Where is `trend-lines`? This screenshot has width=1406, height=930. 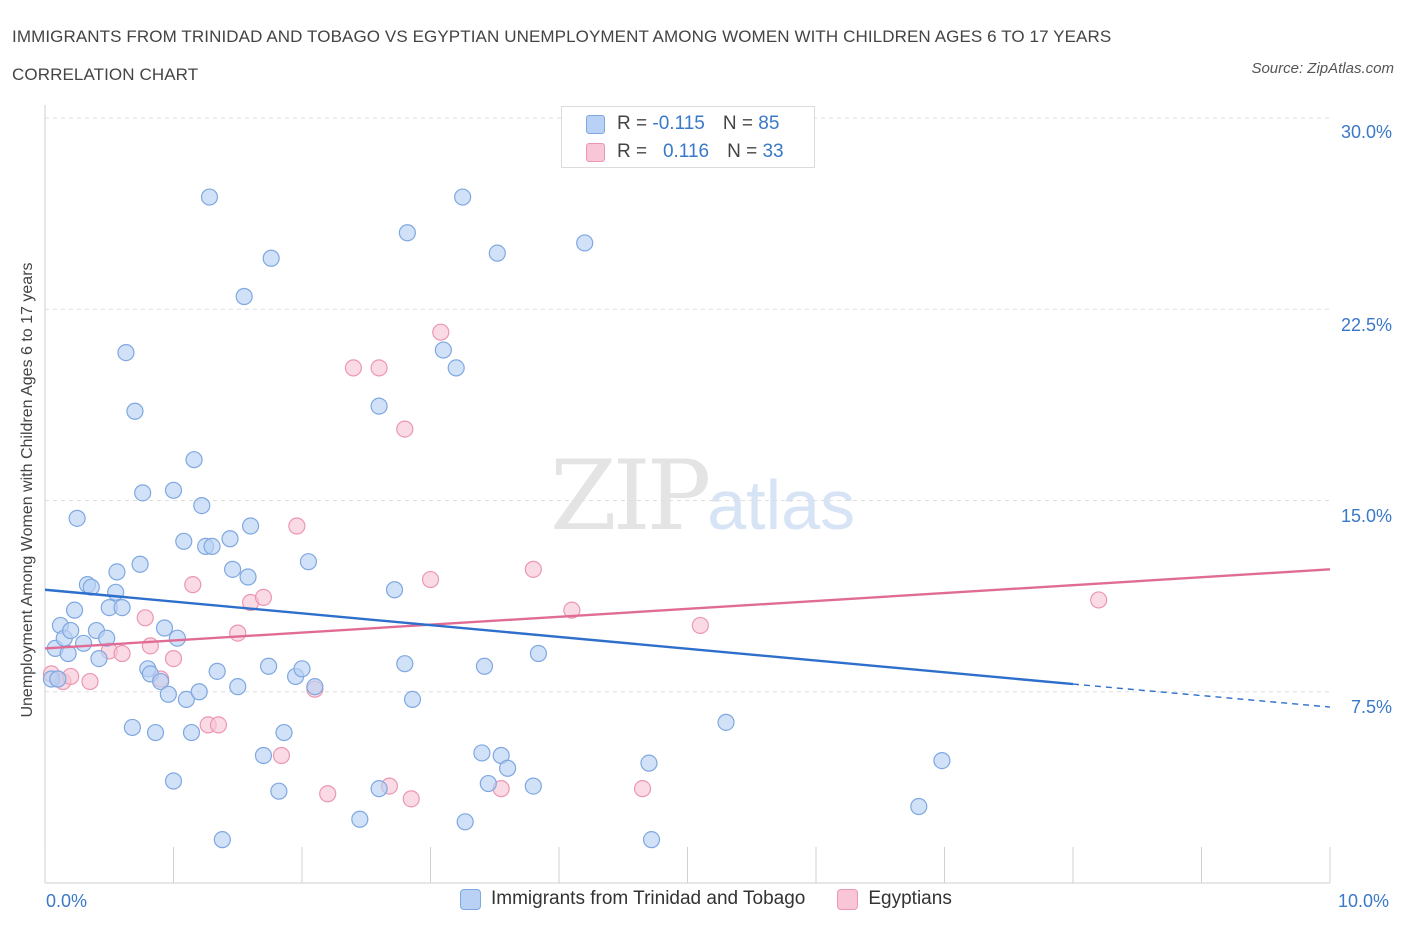 trend-lines is located at coordinates (687, 638).